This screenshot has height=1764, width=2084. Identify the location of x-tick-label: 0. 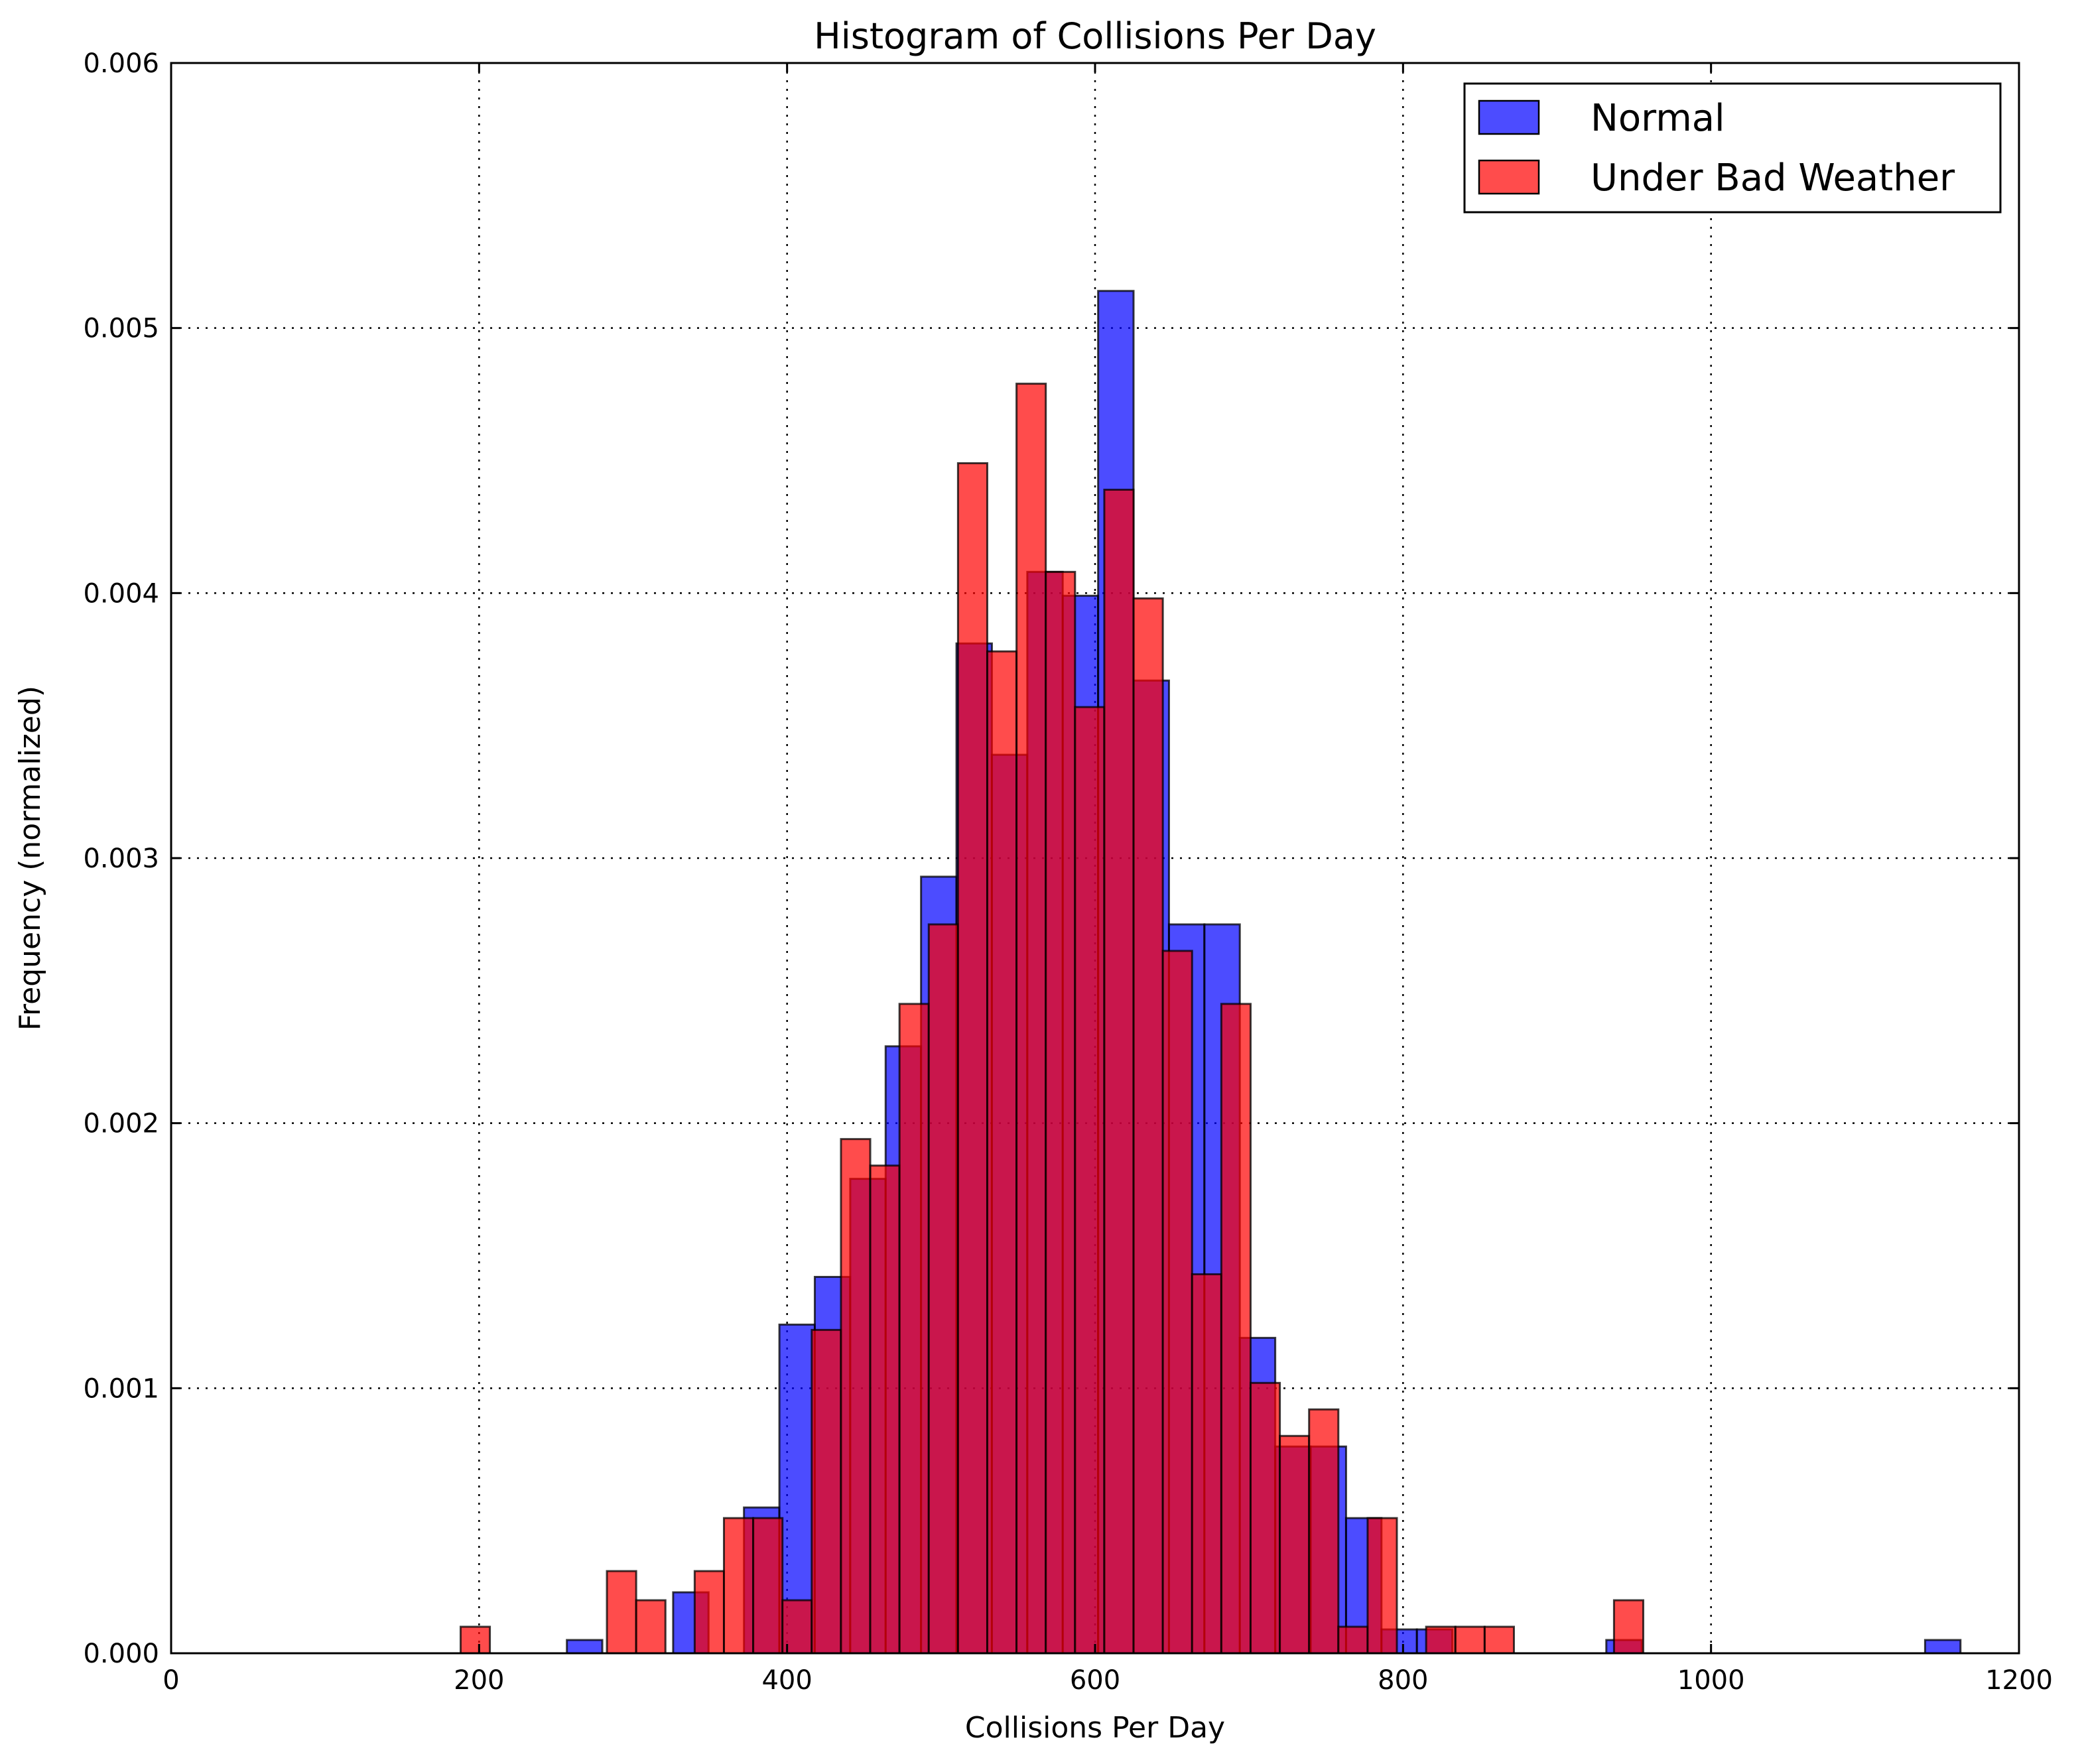
(171, 1680).